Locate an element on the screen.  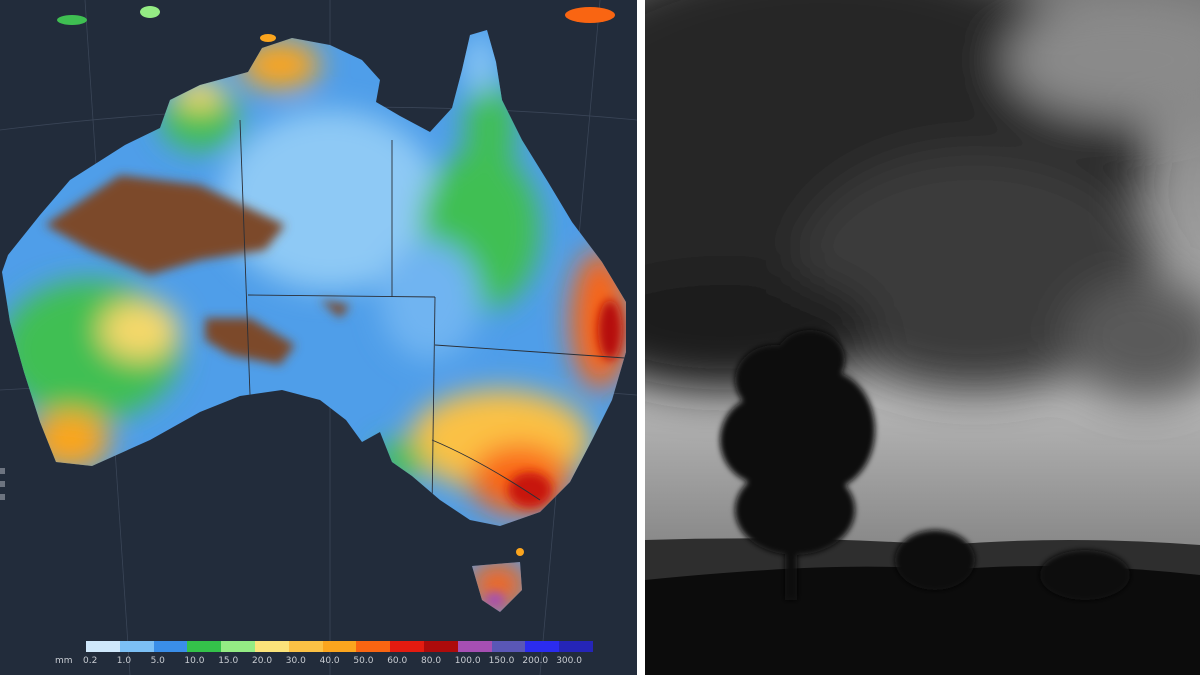
legend-color-bar is located at coordinates (339, 646).